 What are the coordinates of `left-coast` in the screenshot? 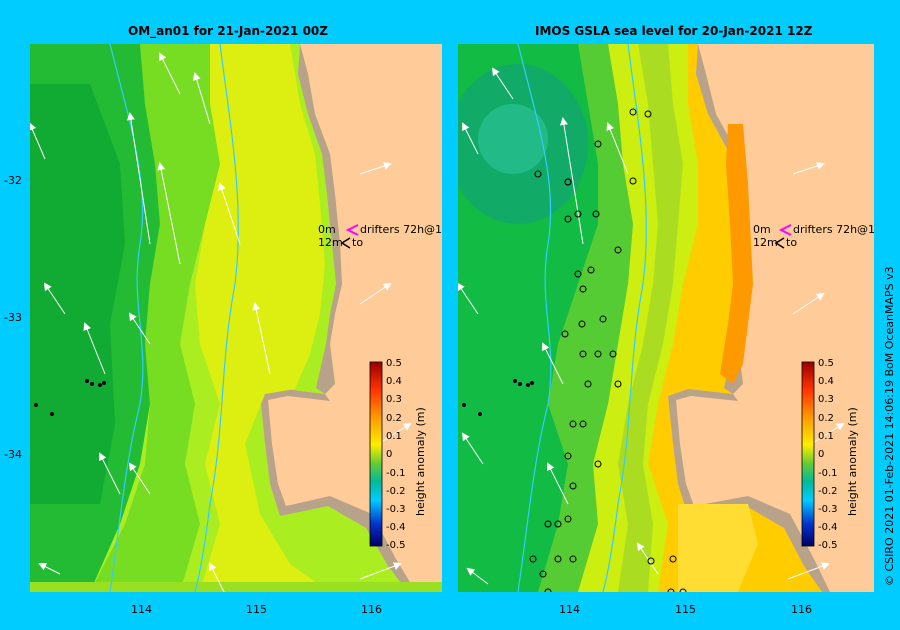 It's located at (320, 219).